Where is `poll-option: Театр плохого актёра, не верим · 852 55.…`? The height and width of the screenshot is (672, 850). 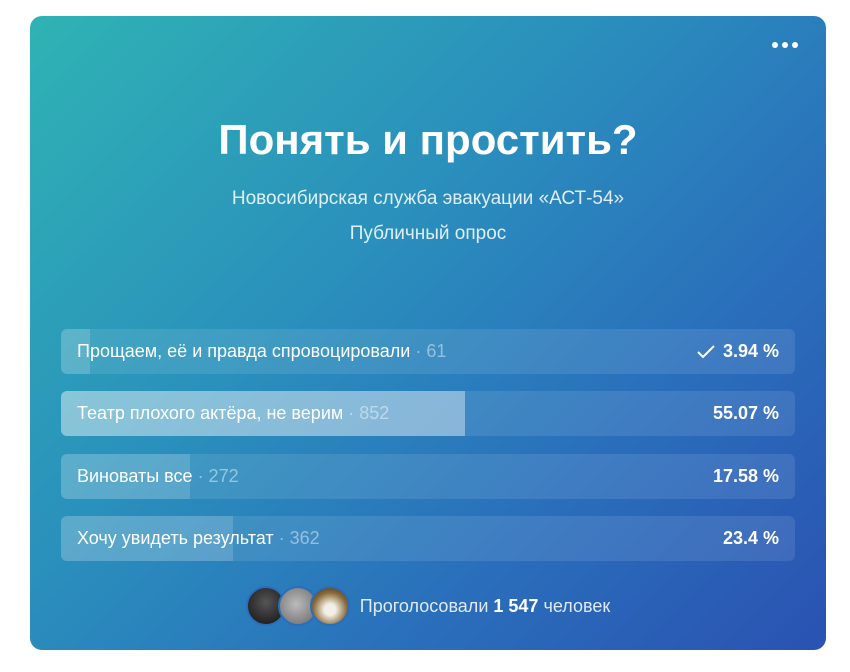 poll-option: Театр плохого актёра, не верим · 852 55.… is located at coordinates (428, 413).